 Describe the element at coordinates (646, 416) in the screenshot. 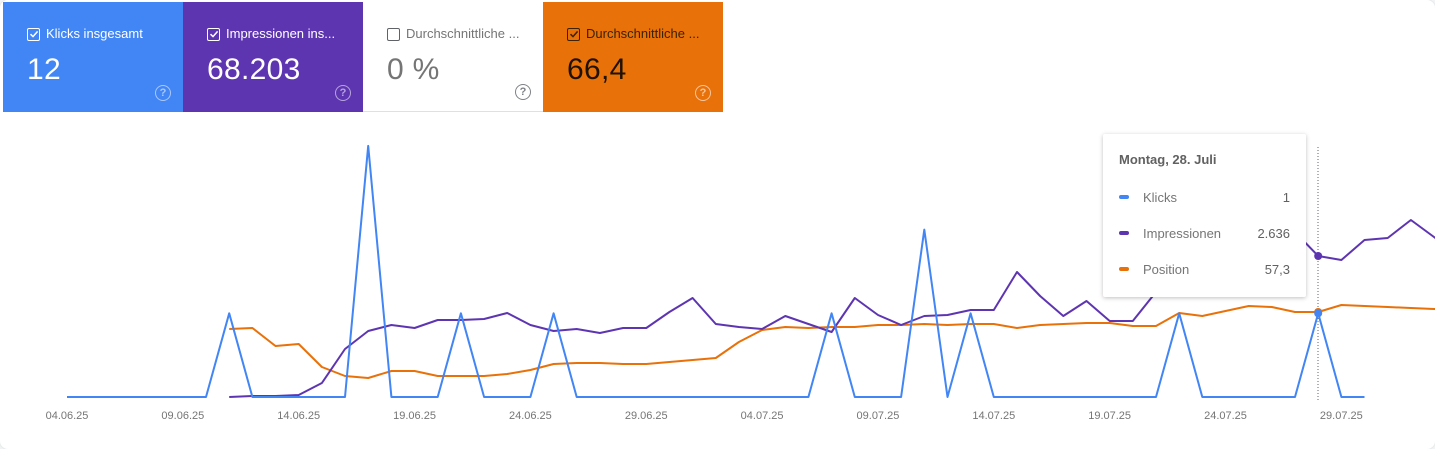

I see `x-tick-label: 29.06.25` at that location.